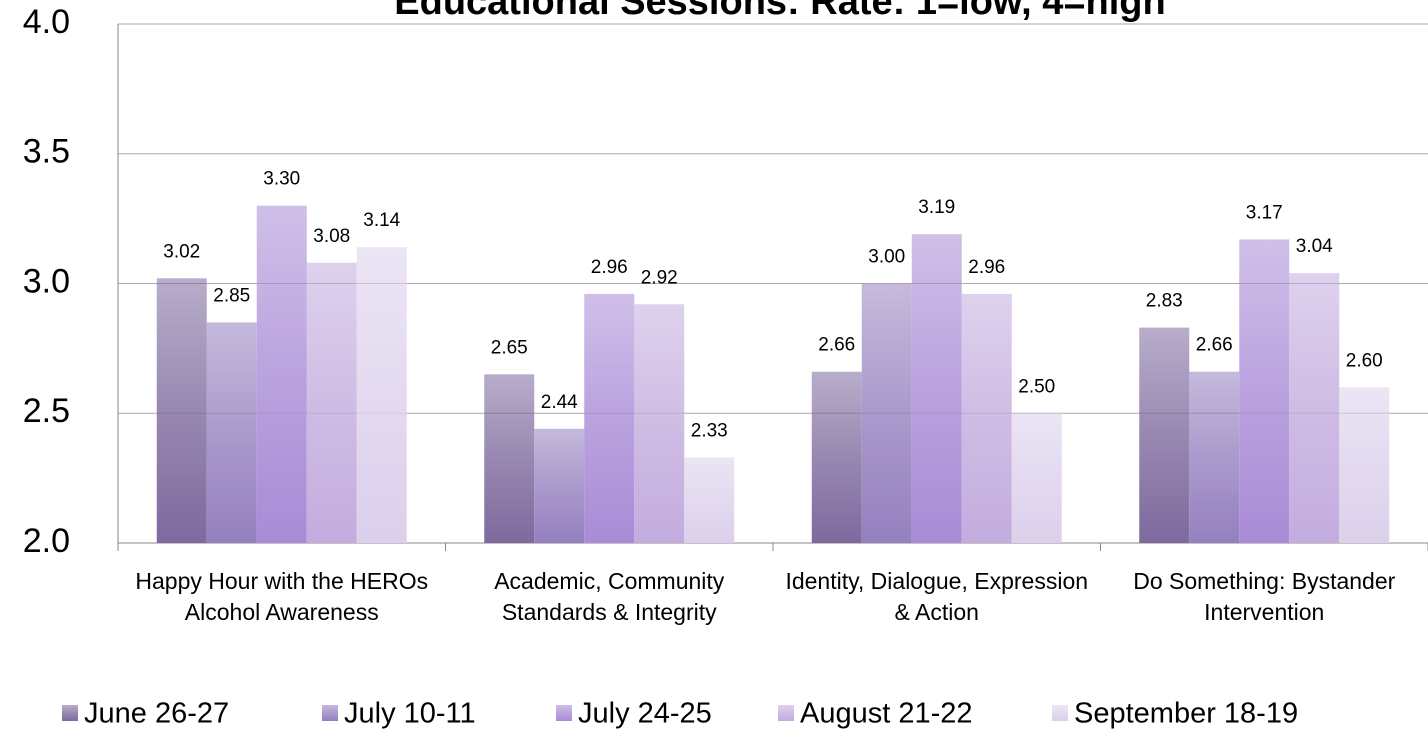 The height and width of the screenshot is (744, 1428). I want to click on y-tick-label: 3.5, so click(46, 152).